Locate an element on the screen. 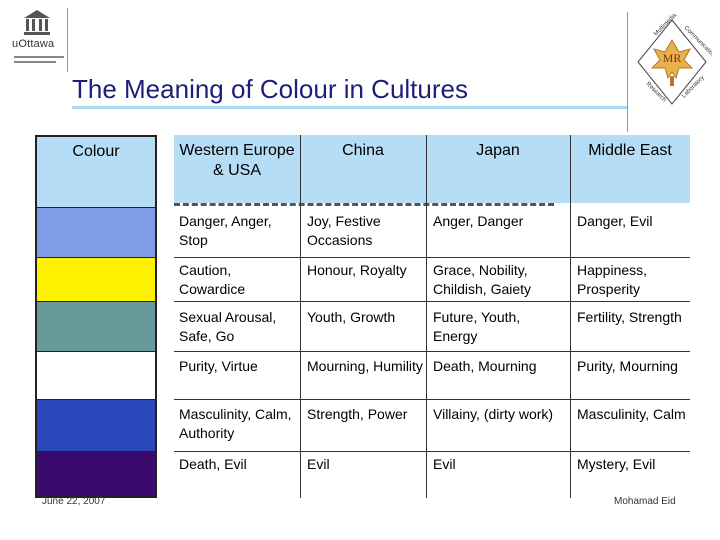 The image size is (720, 540). svg-text: Communications is located at coordinates (697, 43).